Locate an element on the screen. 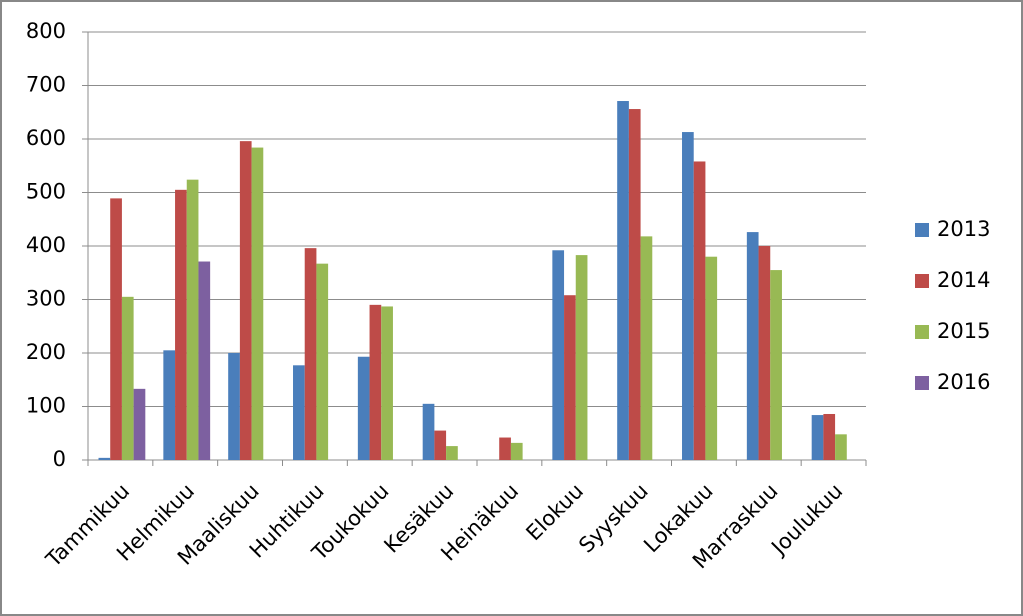  legend-label: 2013 is located at coordinates (963, 229).